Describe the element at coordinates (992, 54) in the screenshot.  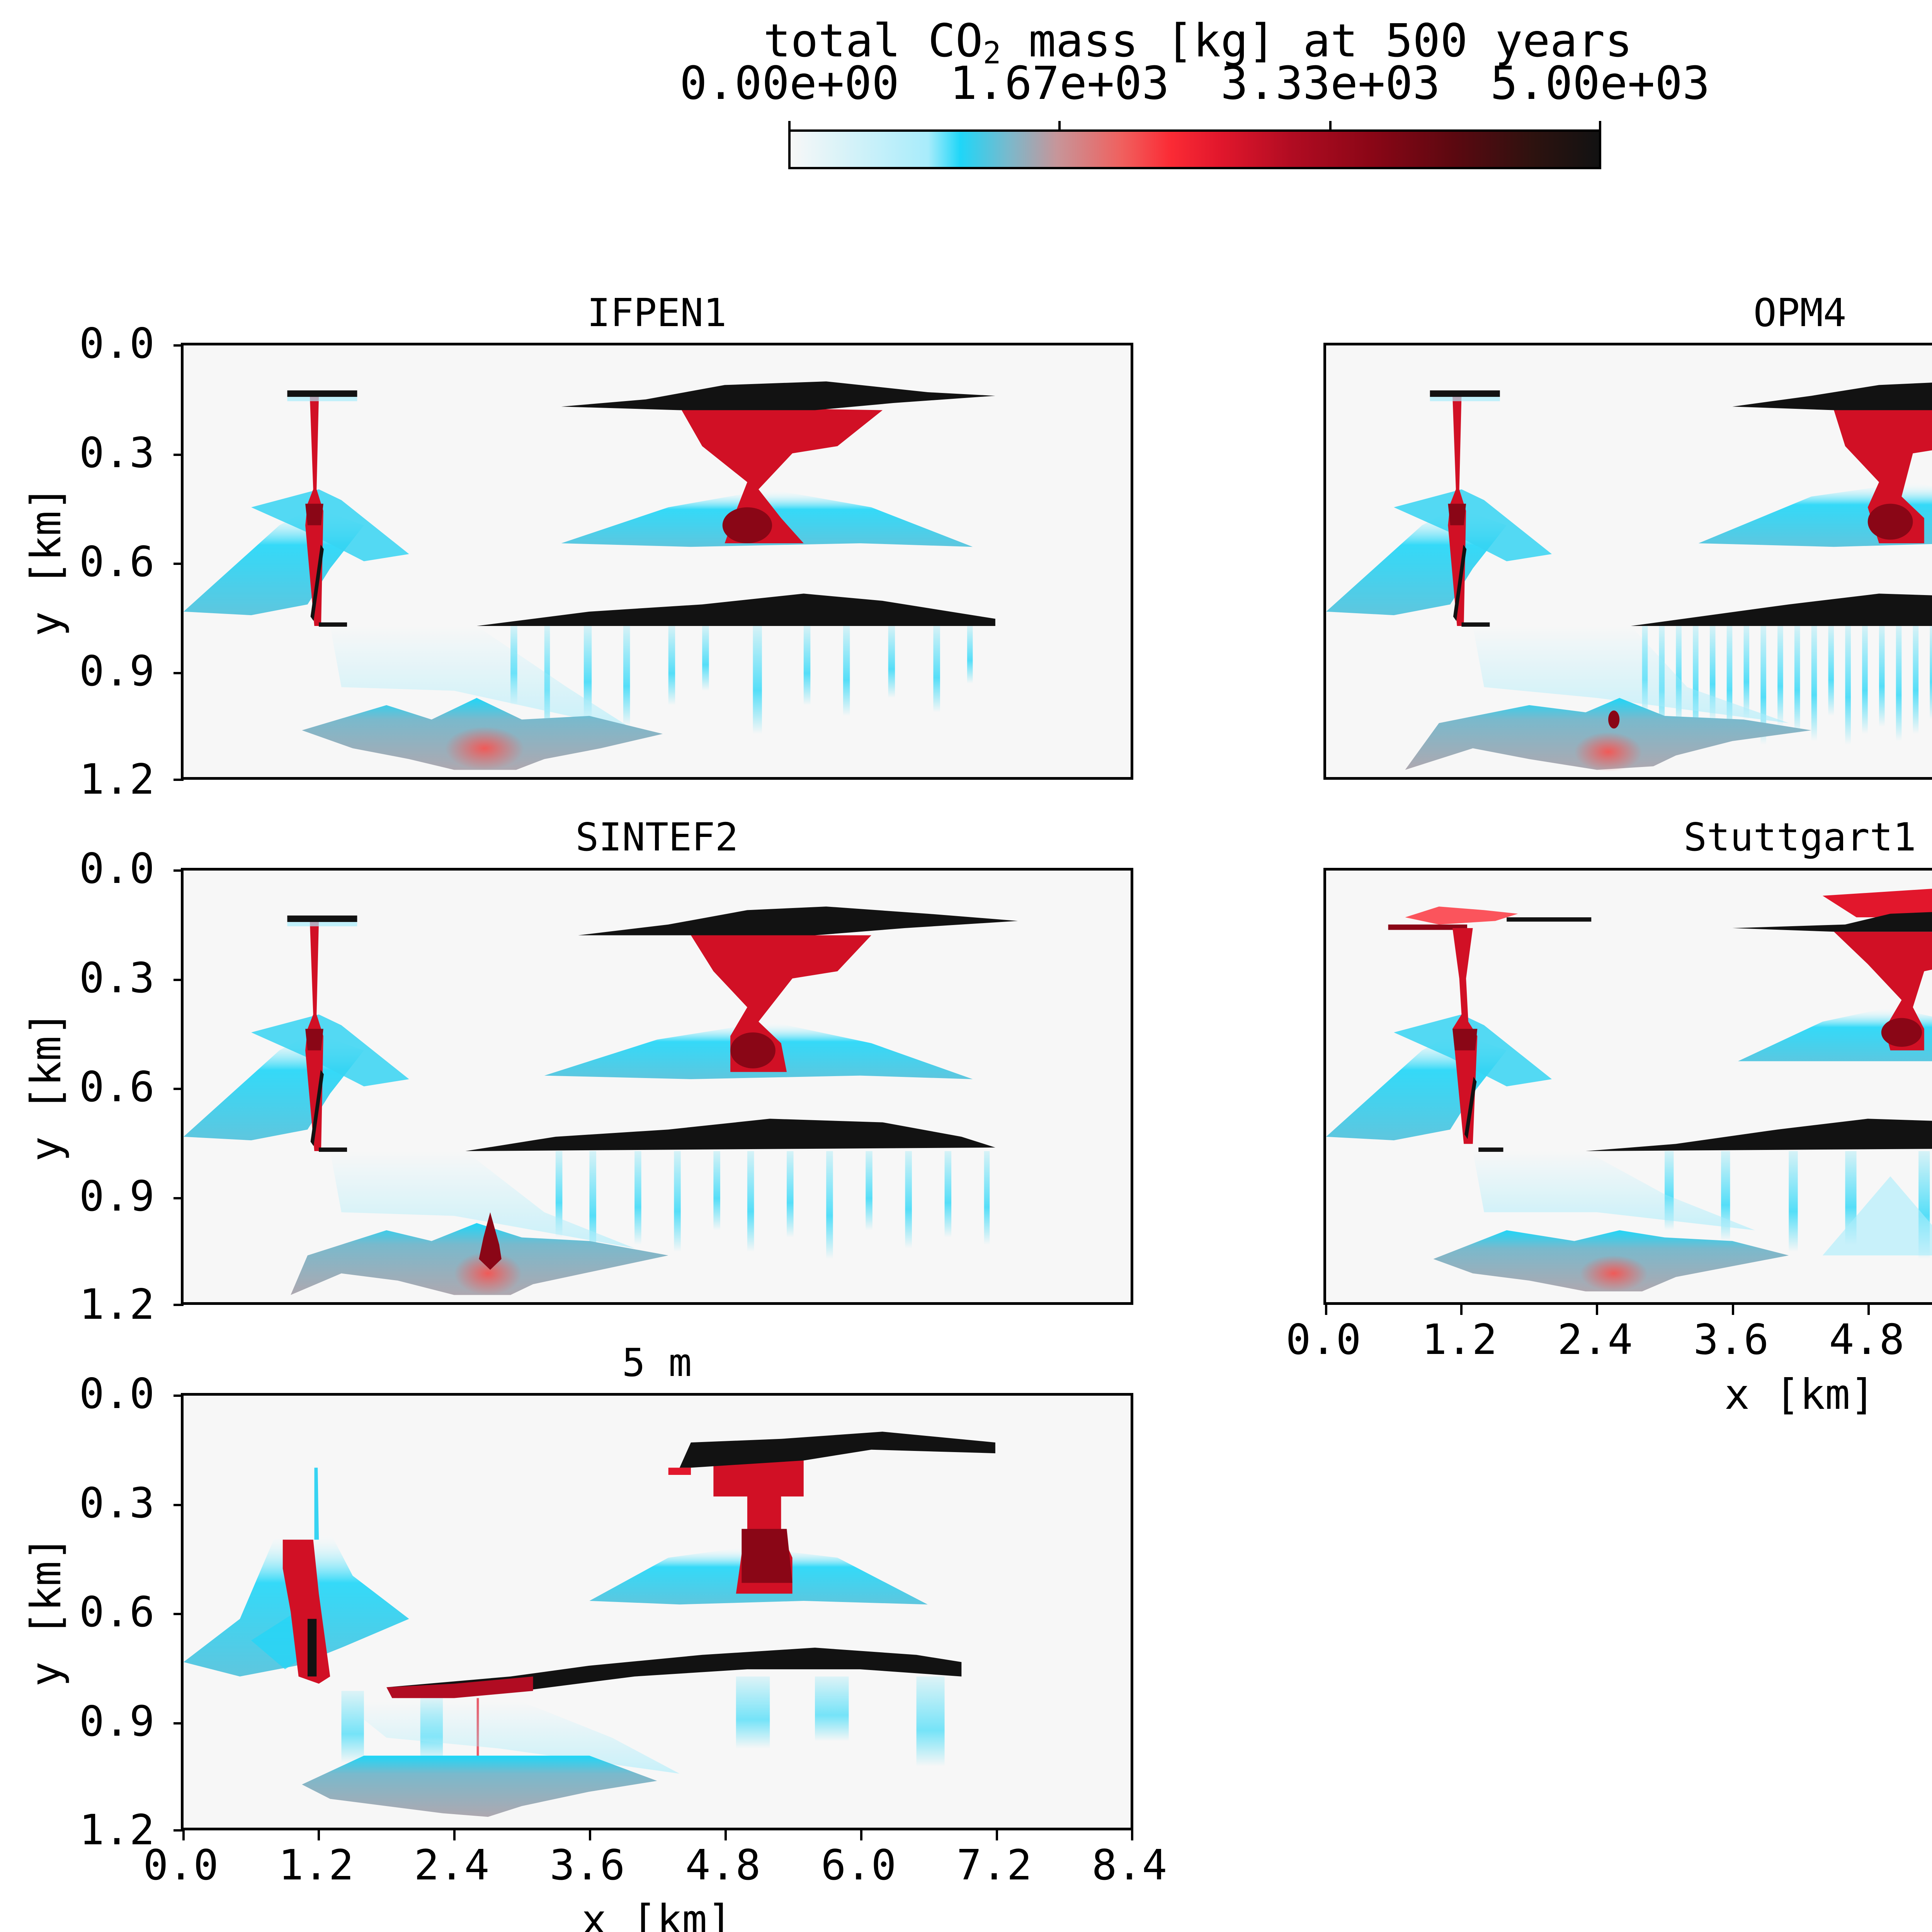
I see `colorbar-title-subscript: 2` at that location.